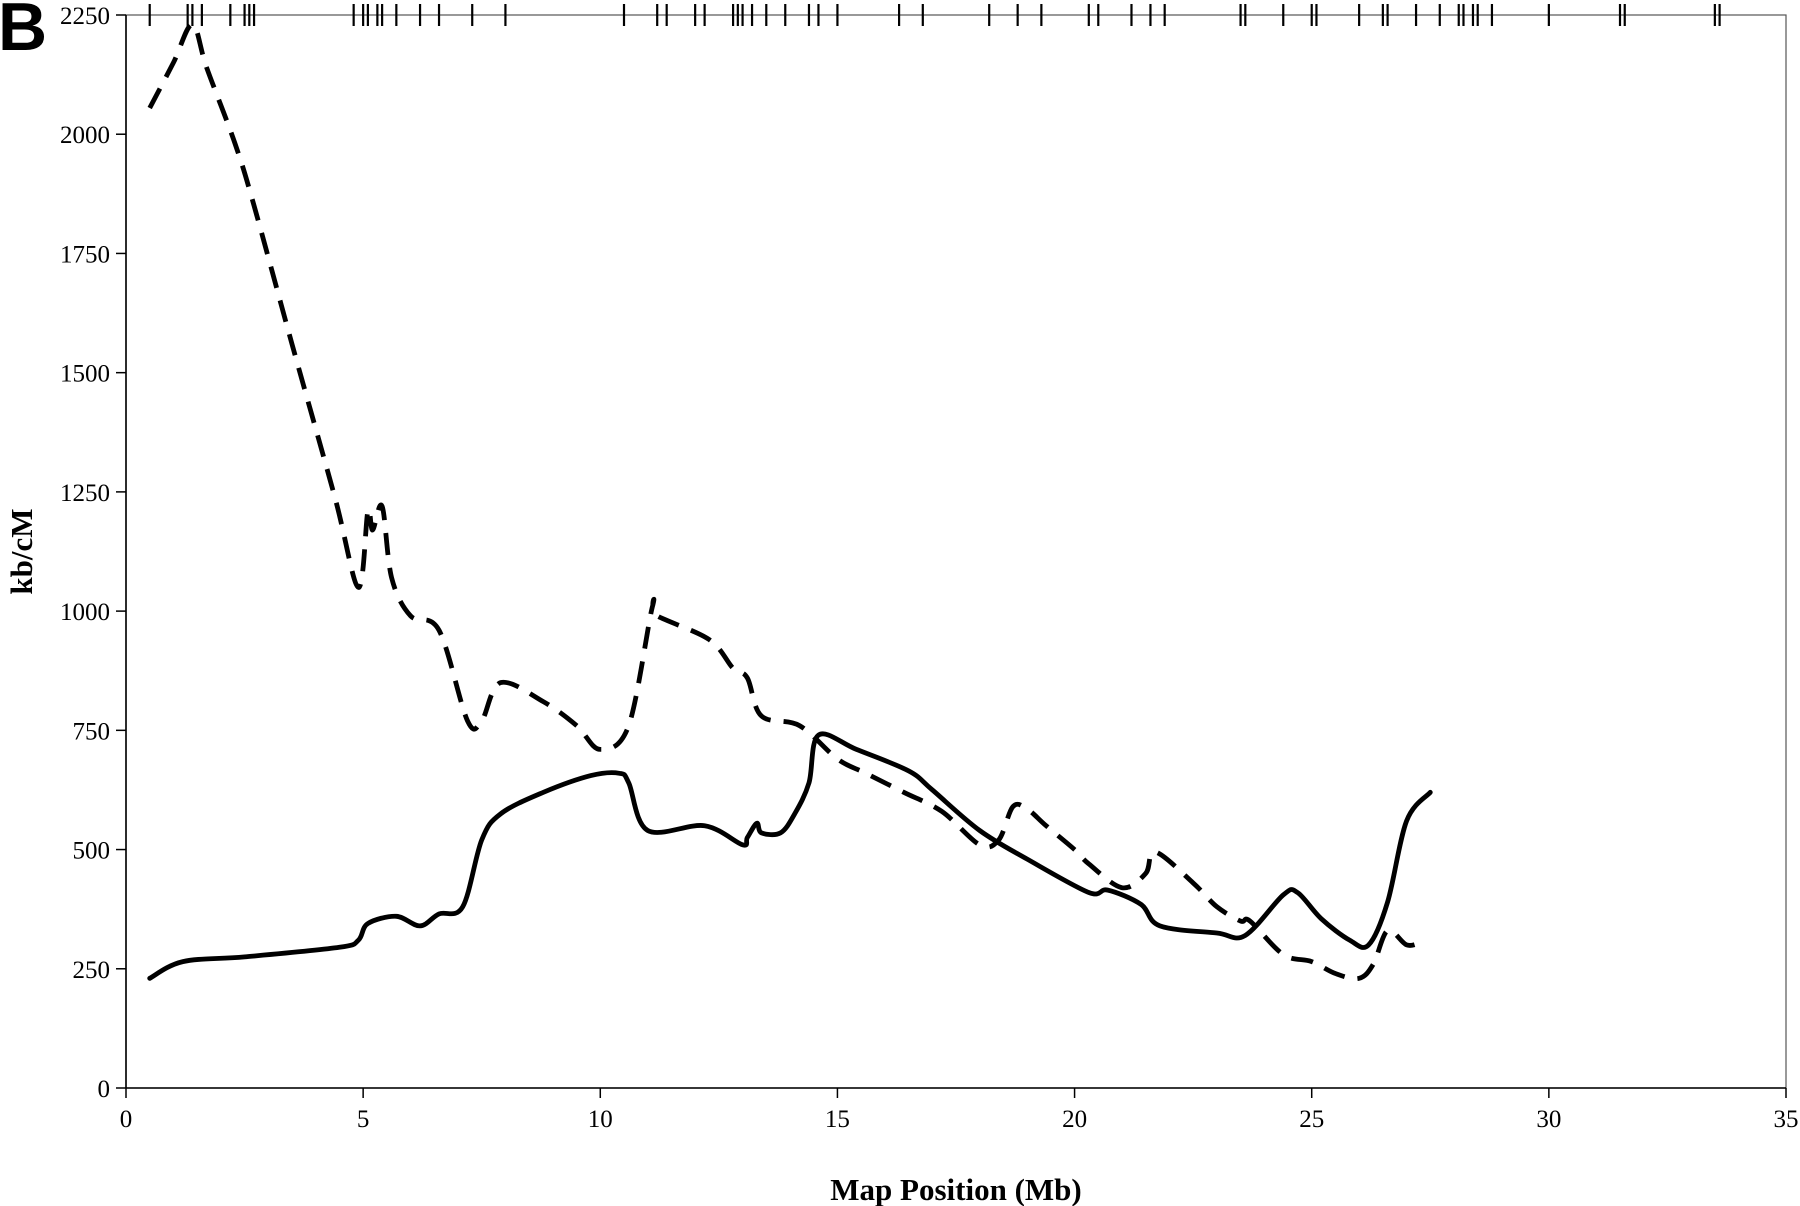 This screenshot has height=1206, width=1800. I want to click on x-axis-title: Map Position (Mb), so click(955, 1189).